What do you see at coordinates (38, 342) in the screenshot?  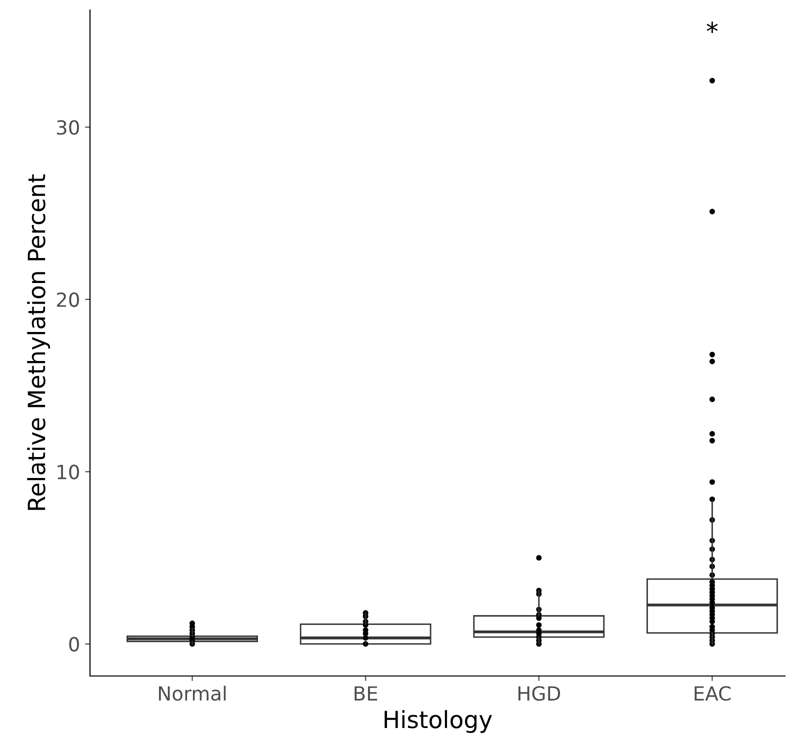 I see `y-axis-title: Relative Methylation Percent` at bounding box center [38, 342].